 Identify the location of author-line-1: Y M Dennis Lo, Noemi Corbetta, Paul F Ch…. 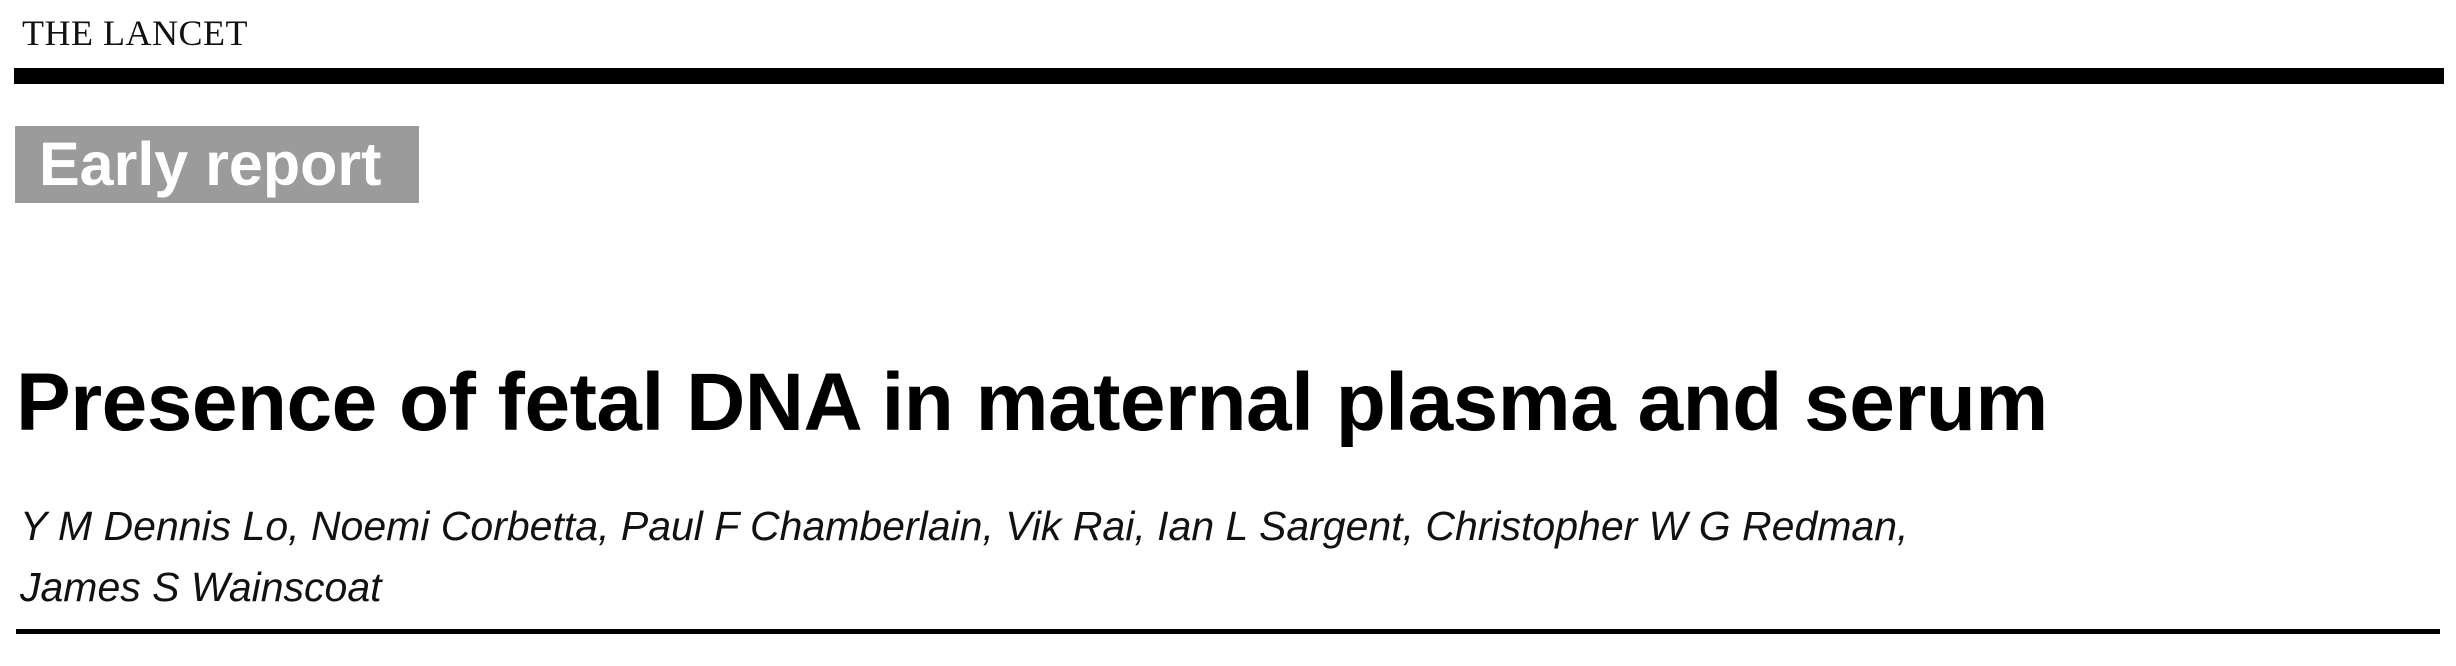
(964, 526).